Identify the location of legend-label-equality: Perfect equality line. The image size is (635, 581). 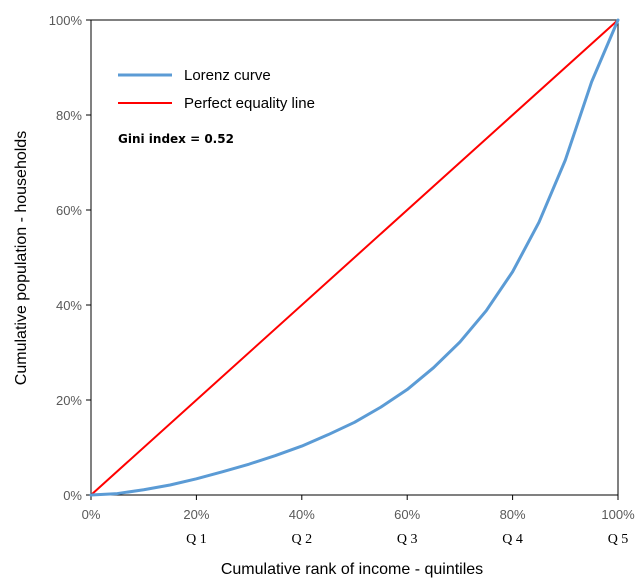
(249, 103).